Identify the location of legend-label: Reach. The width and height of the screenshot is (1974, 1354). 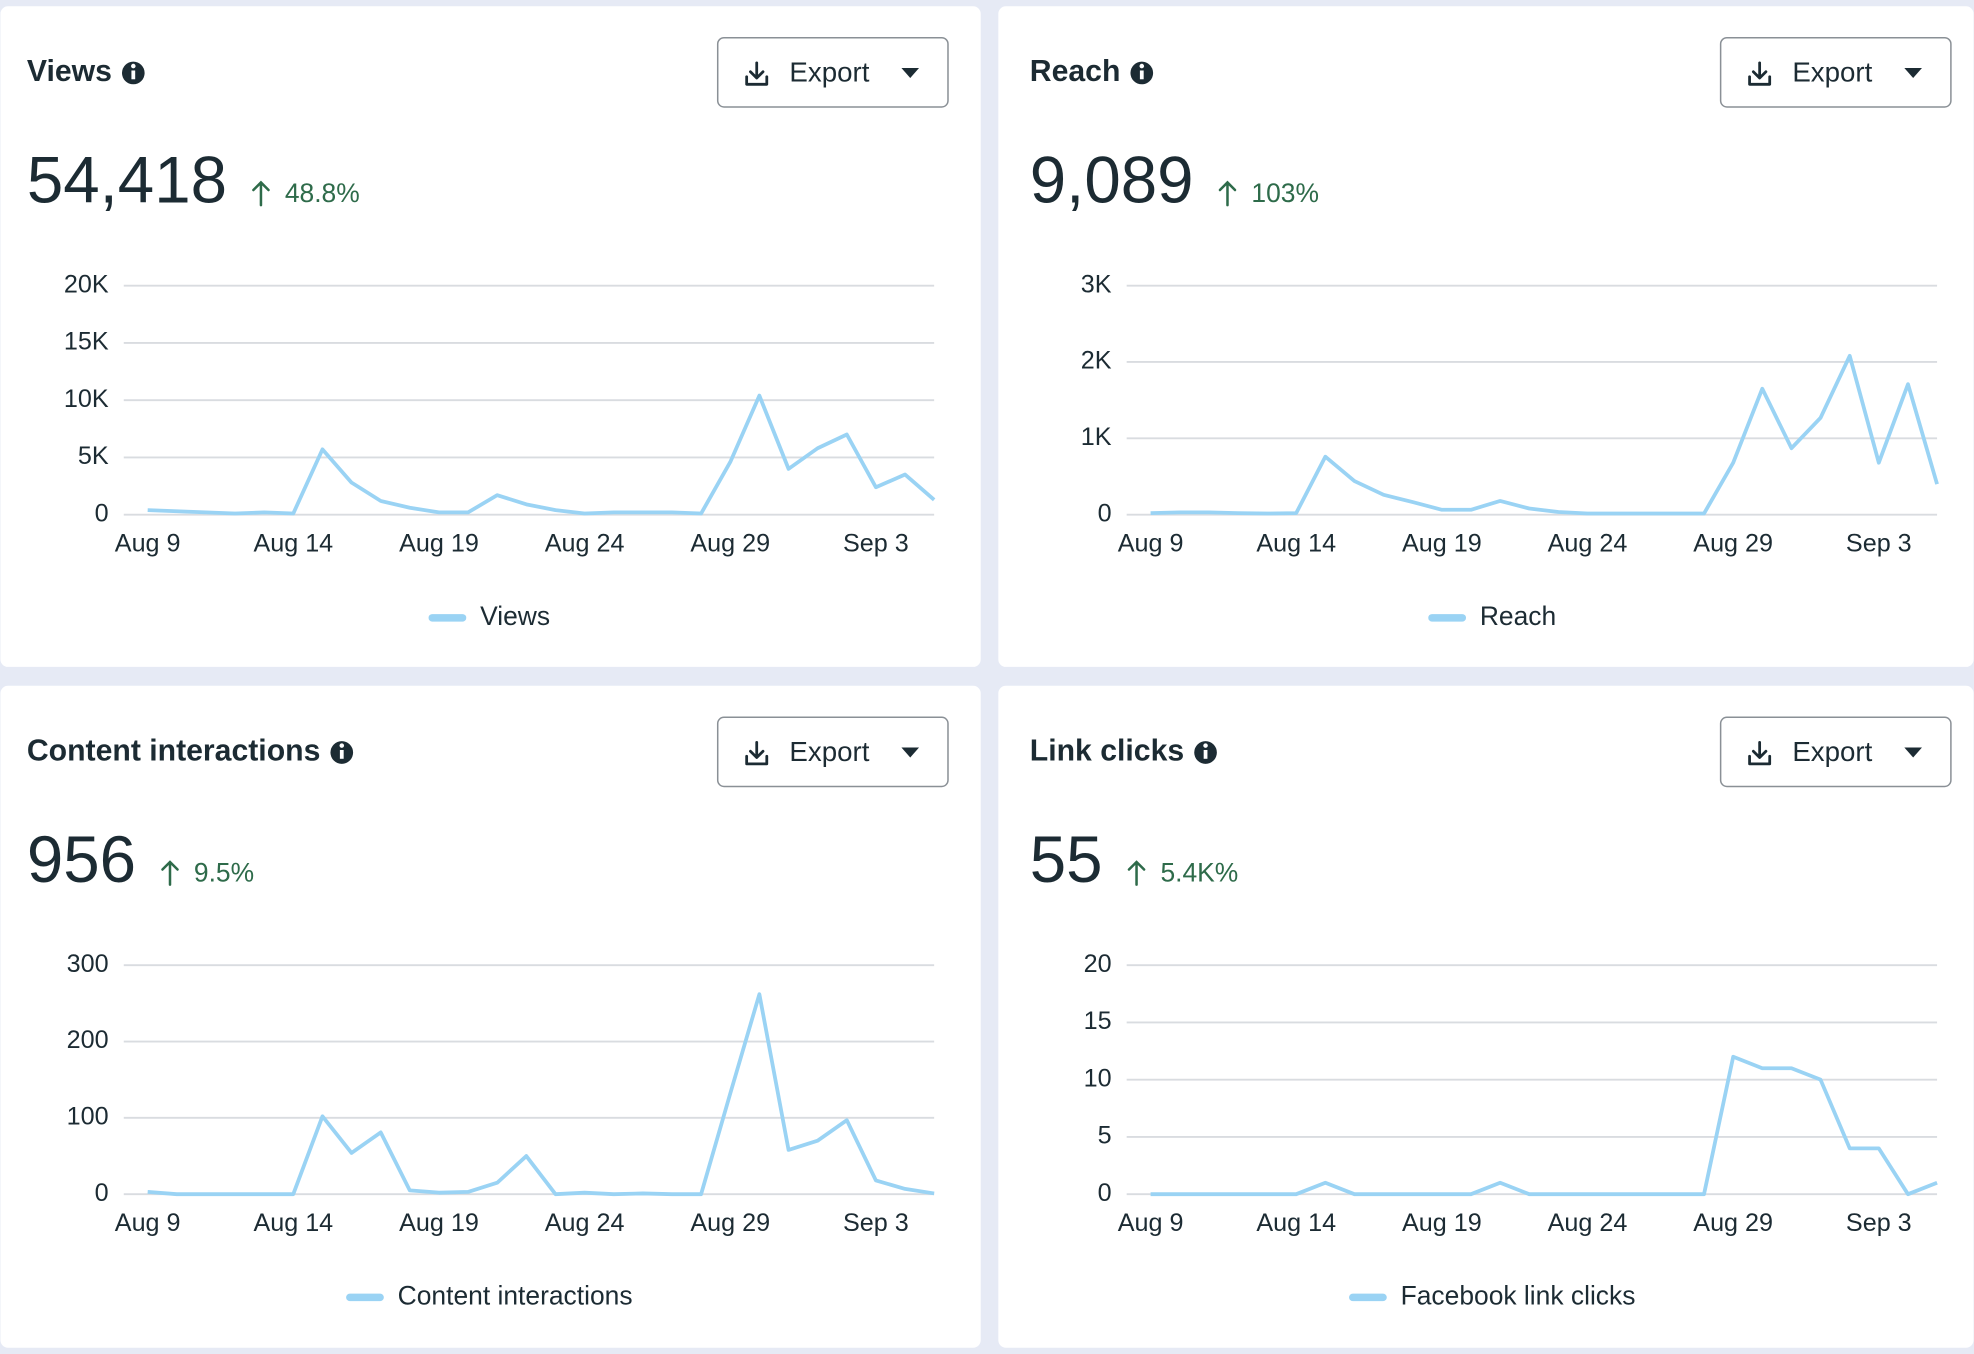
(1518, 616).